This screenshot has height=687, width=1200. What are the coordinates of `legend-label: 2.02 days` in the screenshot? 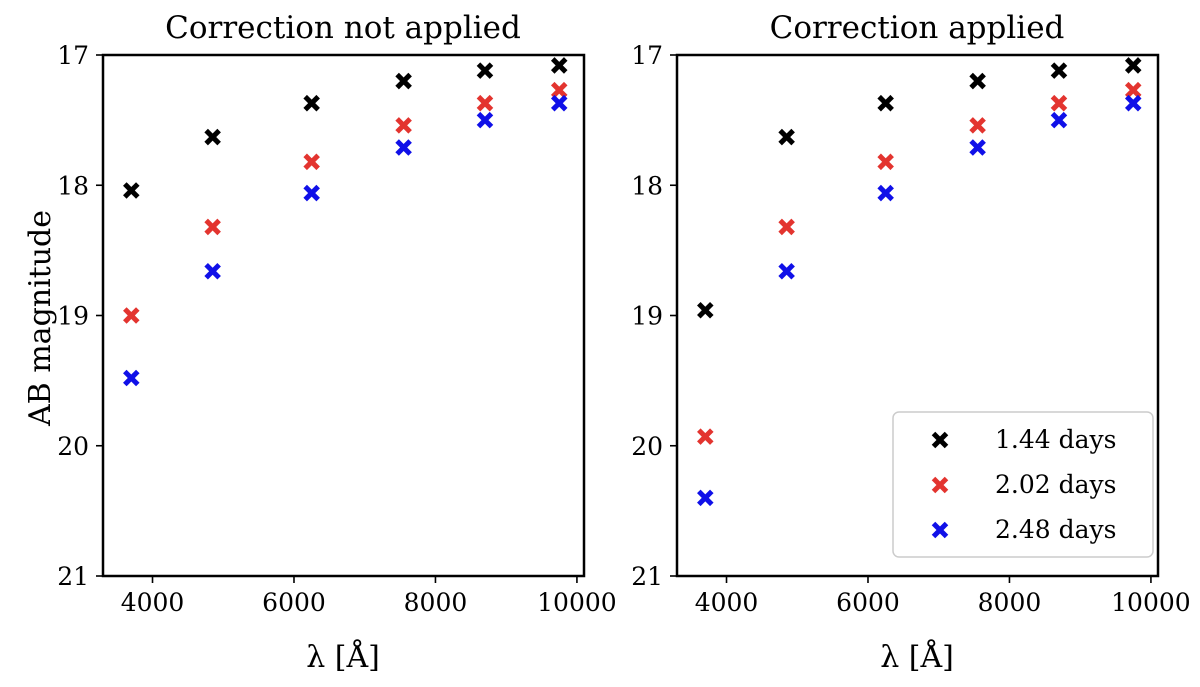 It's located at (1055, 484).